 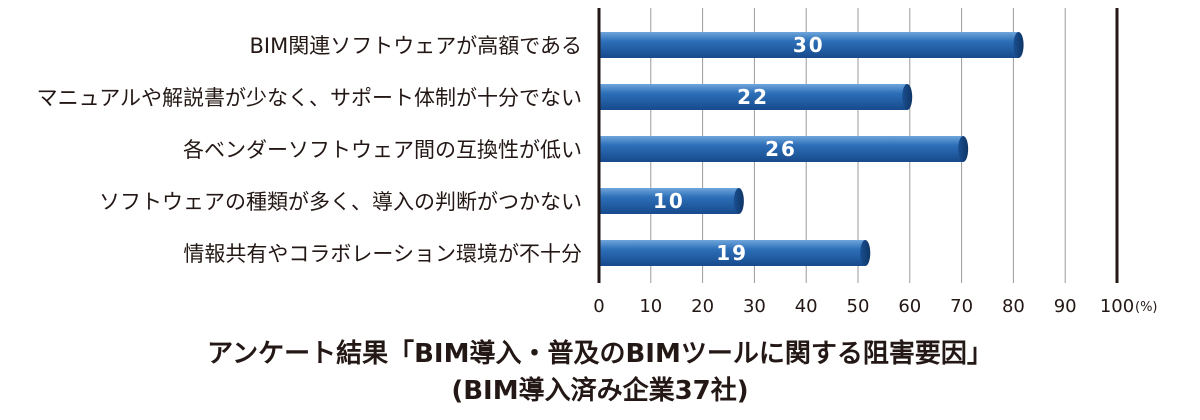 What do you see at coordinates (702, 306) in the screenshot?
I see `x-tick-label: 20` at bounding box center [702, 306].